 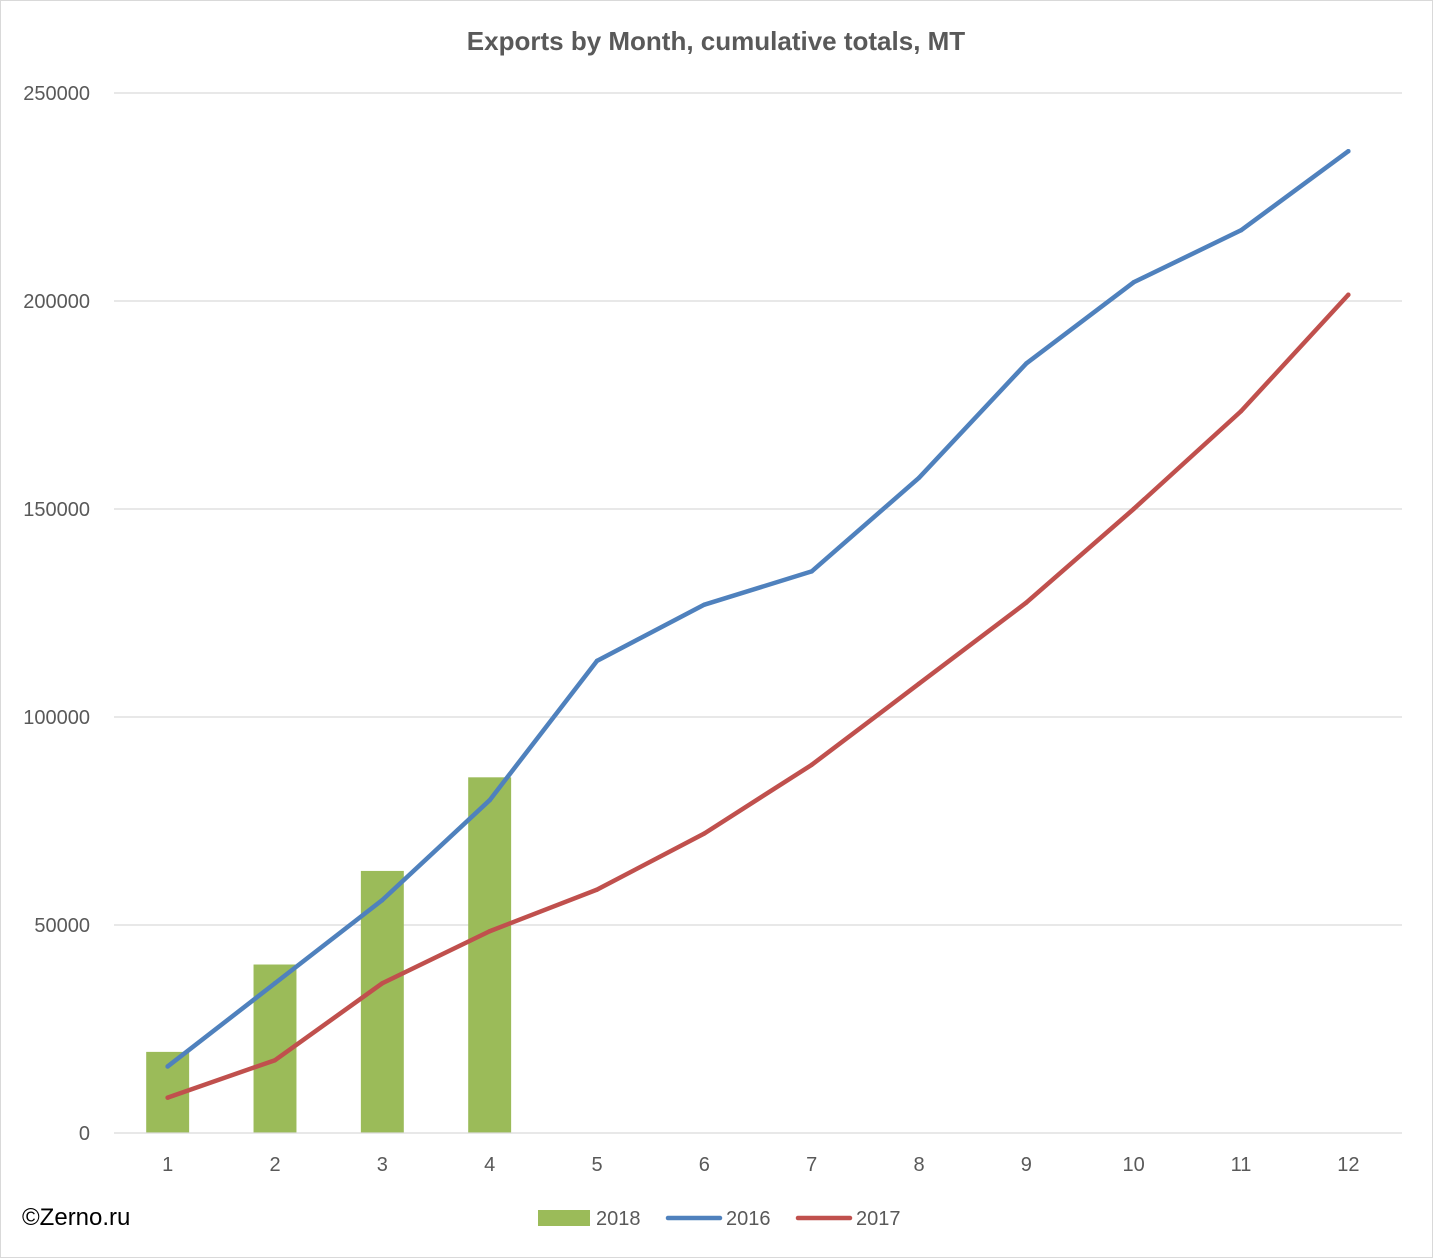 What do you see at coordinates (1348, 1165) in the screenshot?
I see `x-tick-label: 12` at bounding box center [1348, 1165].